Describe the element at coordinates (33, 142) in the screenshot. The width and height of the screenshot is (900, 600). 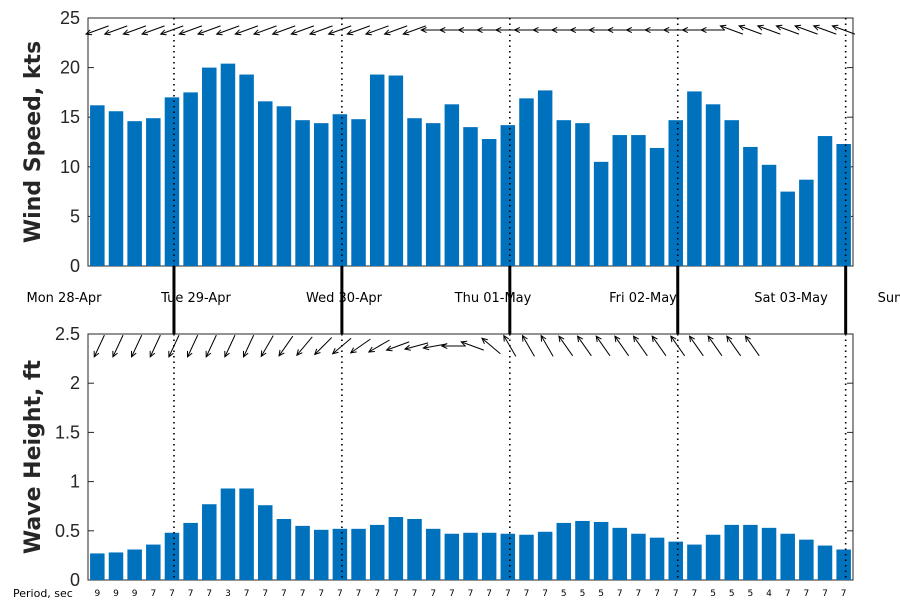
I see `y-axis-label: Wind Speed, kts` at that location.